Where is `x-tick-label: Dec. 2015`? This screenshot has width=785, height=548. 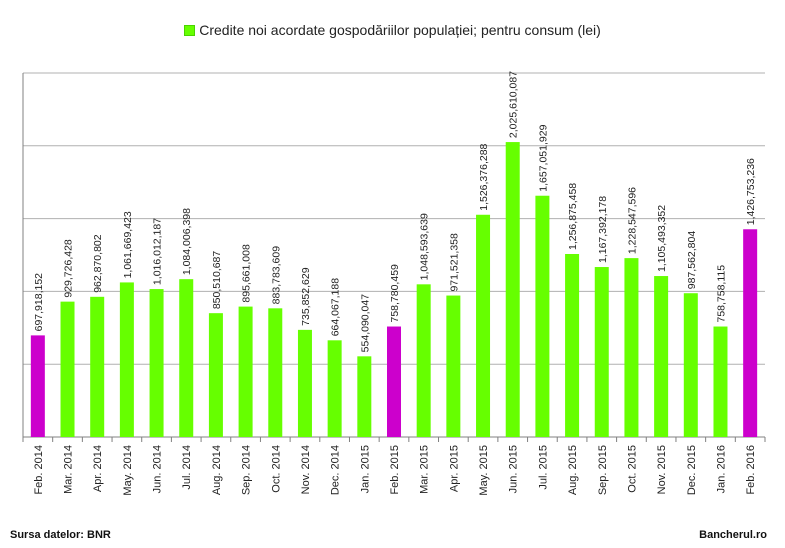
x-tick-label: Dec. 2015 is located at coordinates (692, 470).